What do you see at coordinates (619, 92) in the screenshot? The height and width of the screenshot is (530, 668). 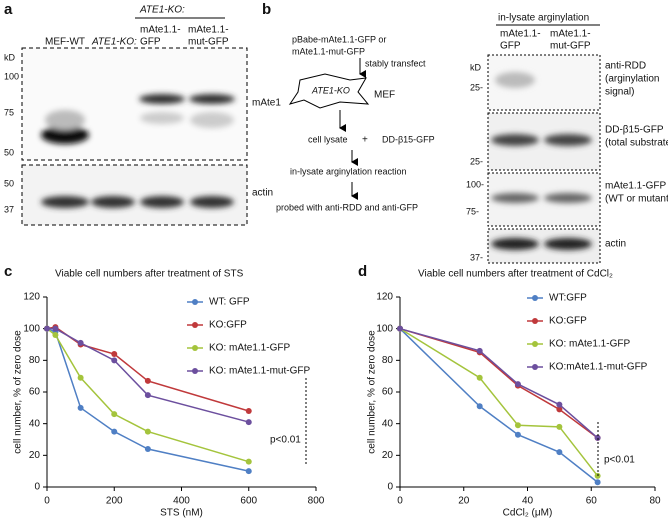 I see `box-label: signal)` at bounding box center [619, 92].